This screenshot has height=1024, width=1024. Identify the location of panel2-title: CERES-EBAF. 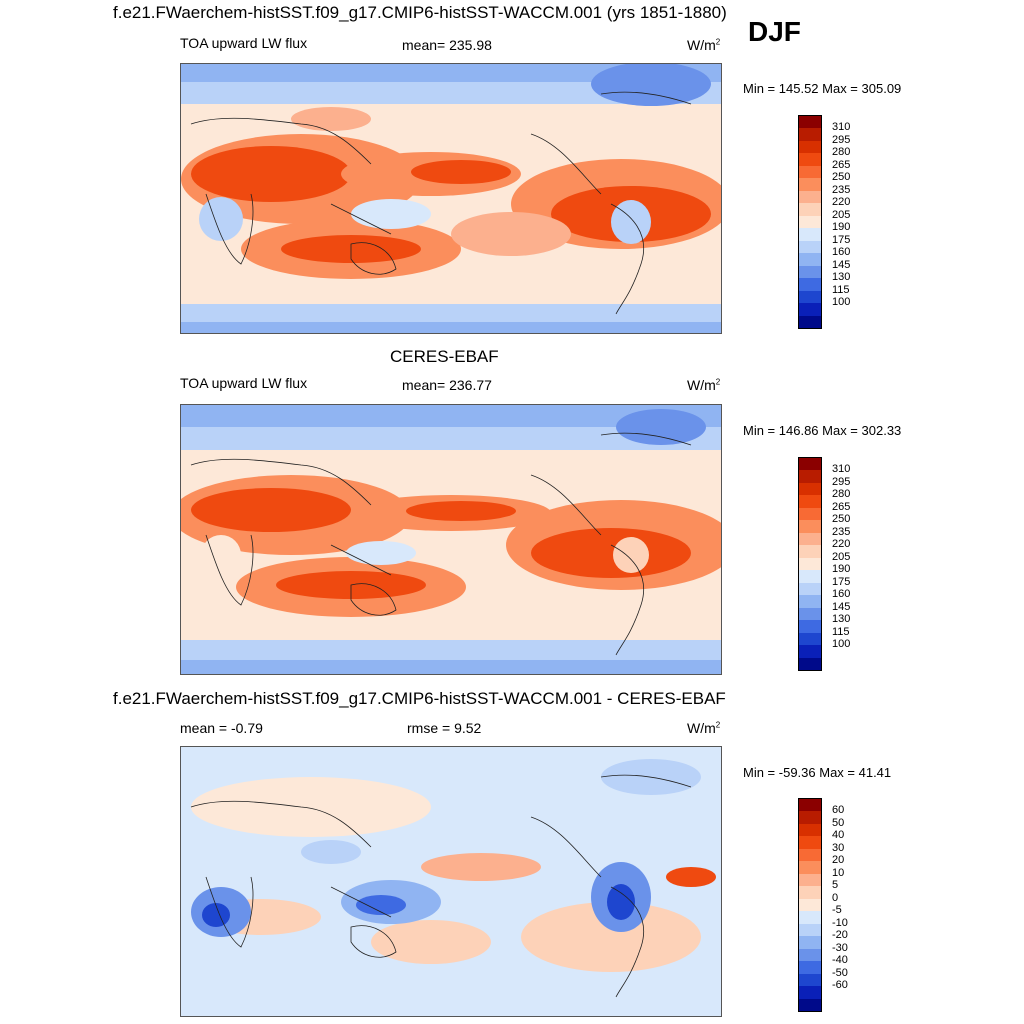
(444, 356).